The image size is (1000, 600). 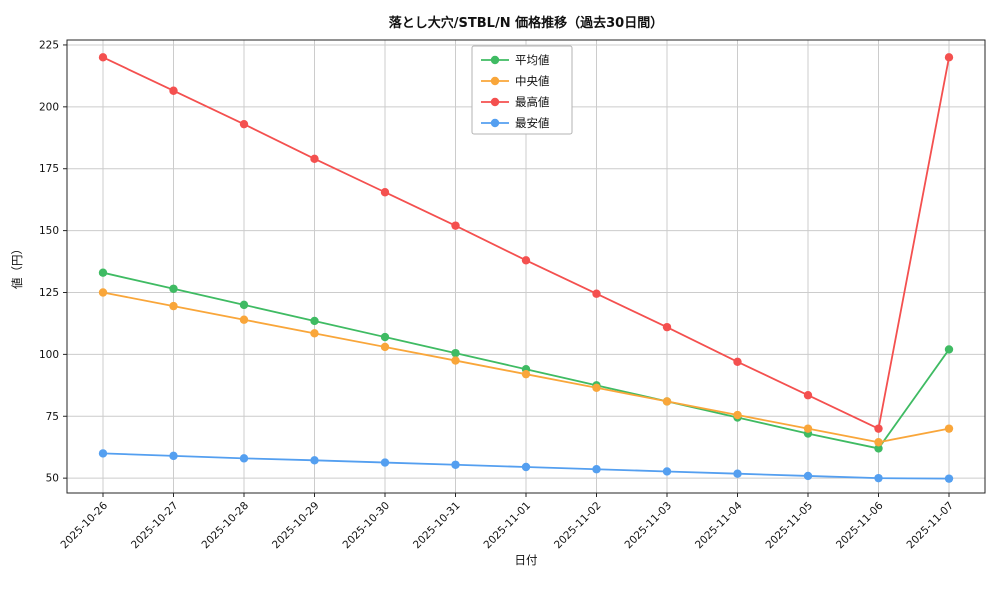 What do you see at coordinates (49, 169) in the screenshot?
I see `y-tick-label: 175` at bounding box center [49, 169].